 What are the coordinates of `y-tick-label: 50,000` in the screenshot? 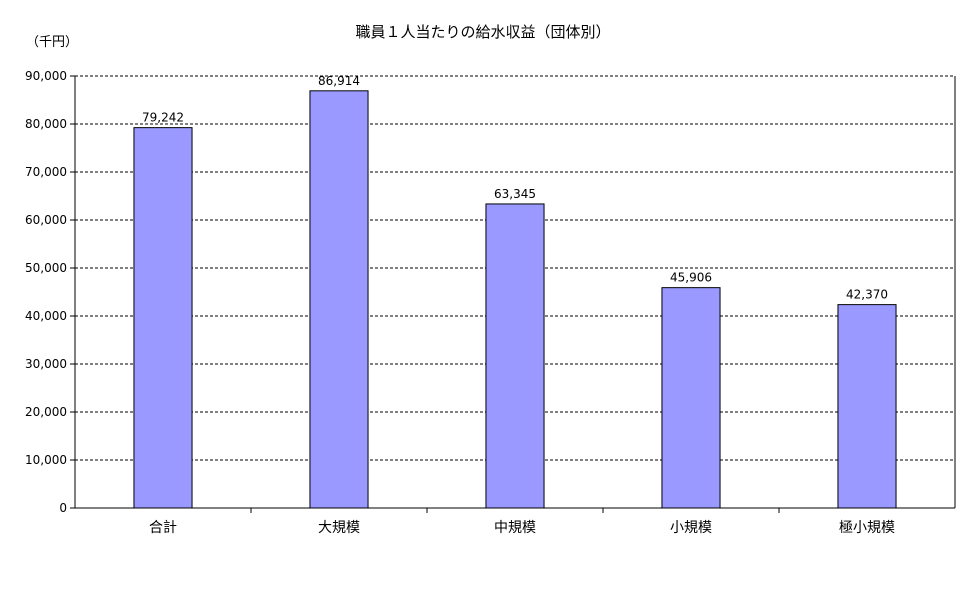 It's located at (46, 268).